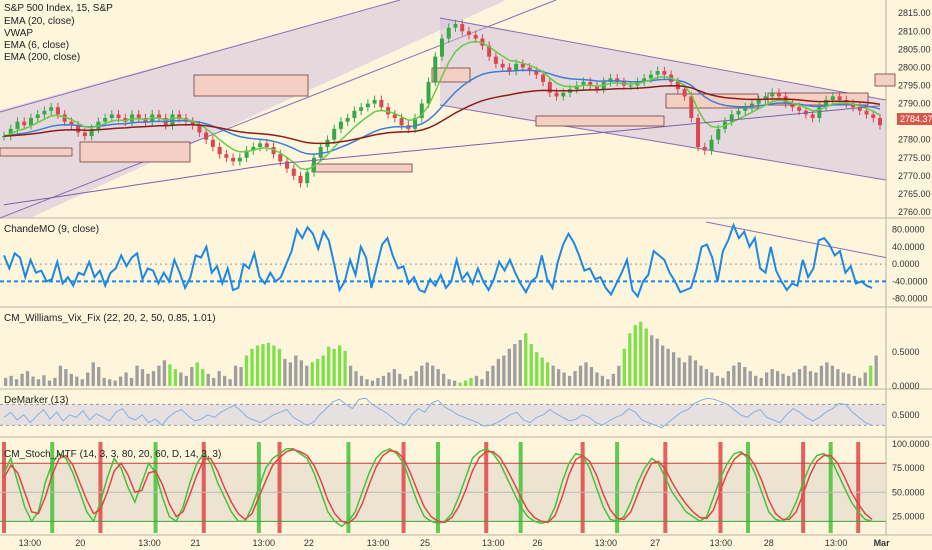 Image resolution: width=932 pixels, height=550 pixels. Describe the element at coordinates (36, 400) in the screenshot. I see `demarker-title: DeMarker (13)` at that location.